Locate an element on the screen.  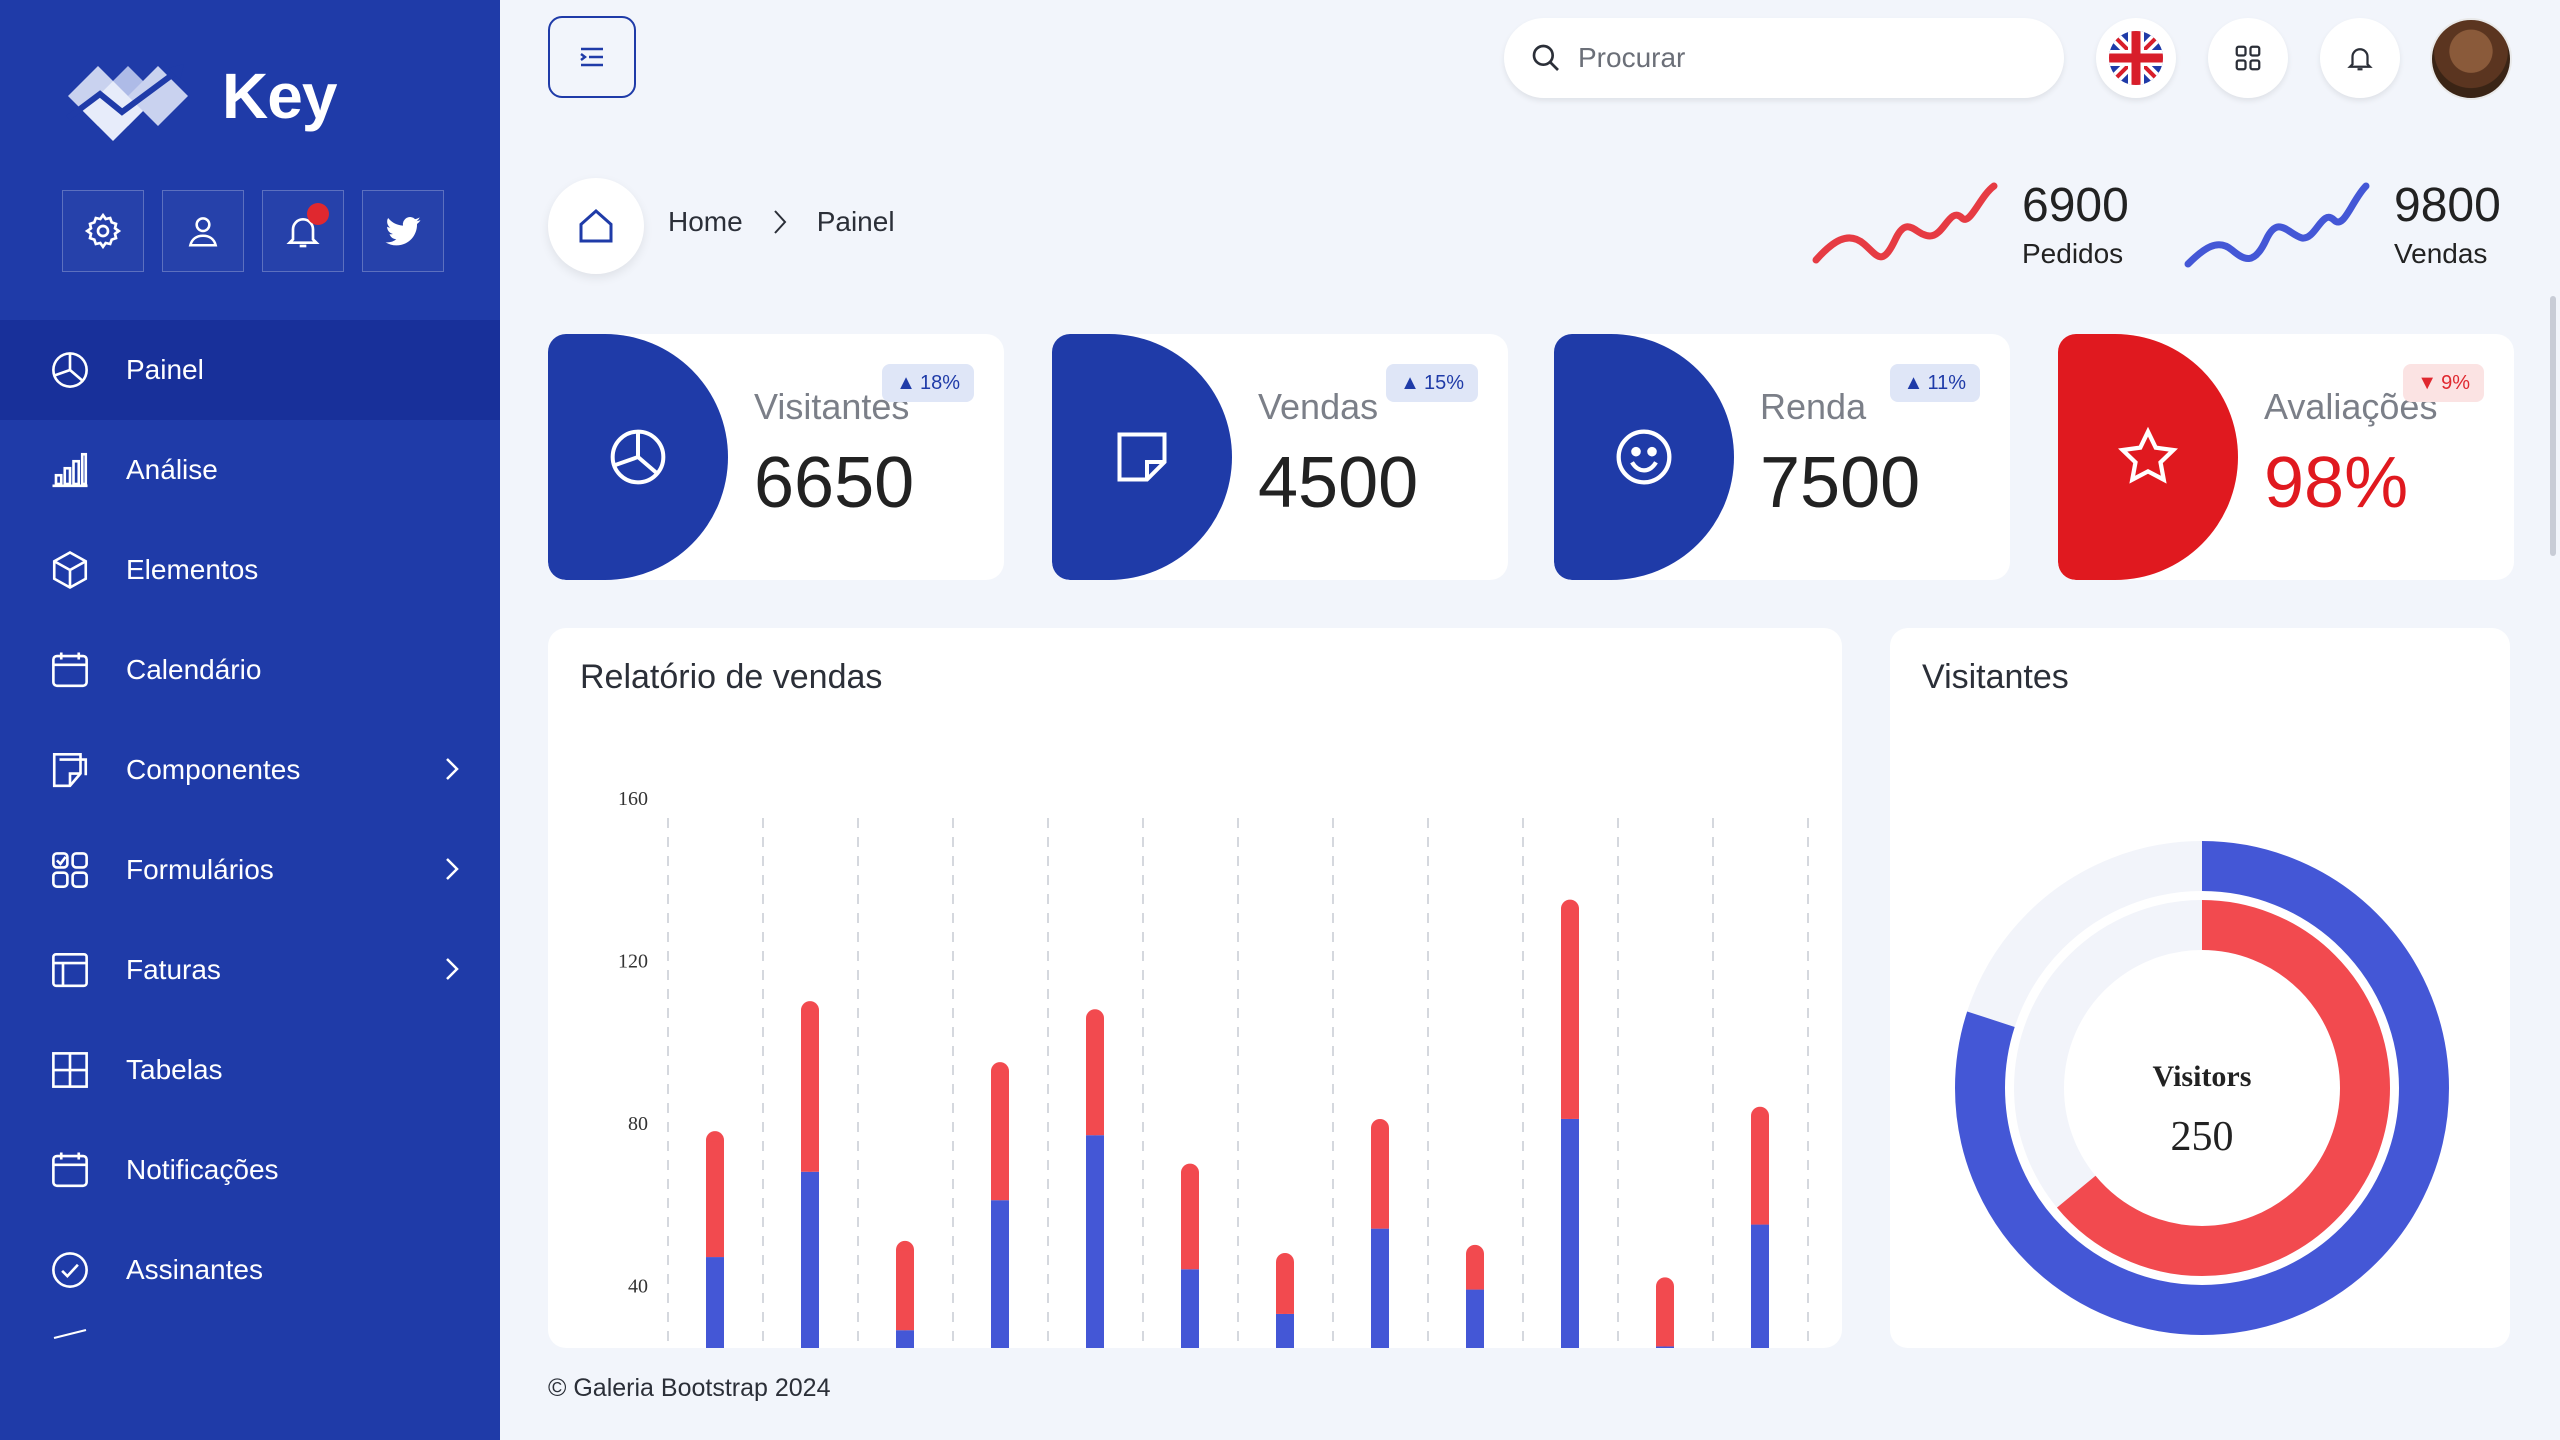
twitter-button is located at coordinates (403, 231).